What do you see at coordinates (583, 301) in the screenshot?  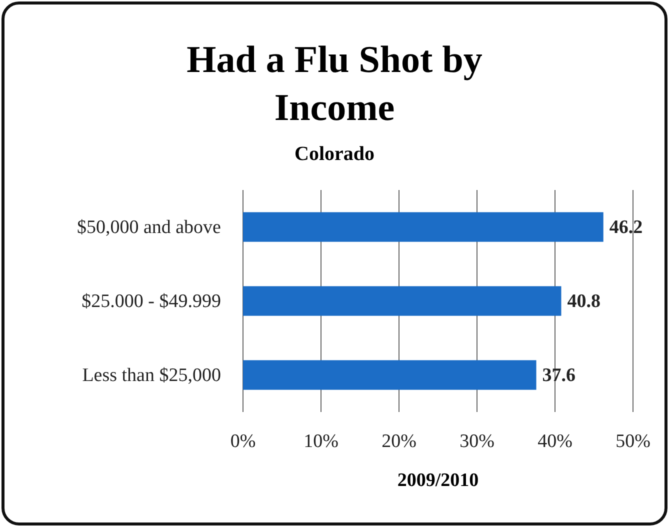 I see `data-label: 40.8` at bounding box center [583, 301].